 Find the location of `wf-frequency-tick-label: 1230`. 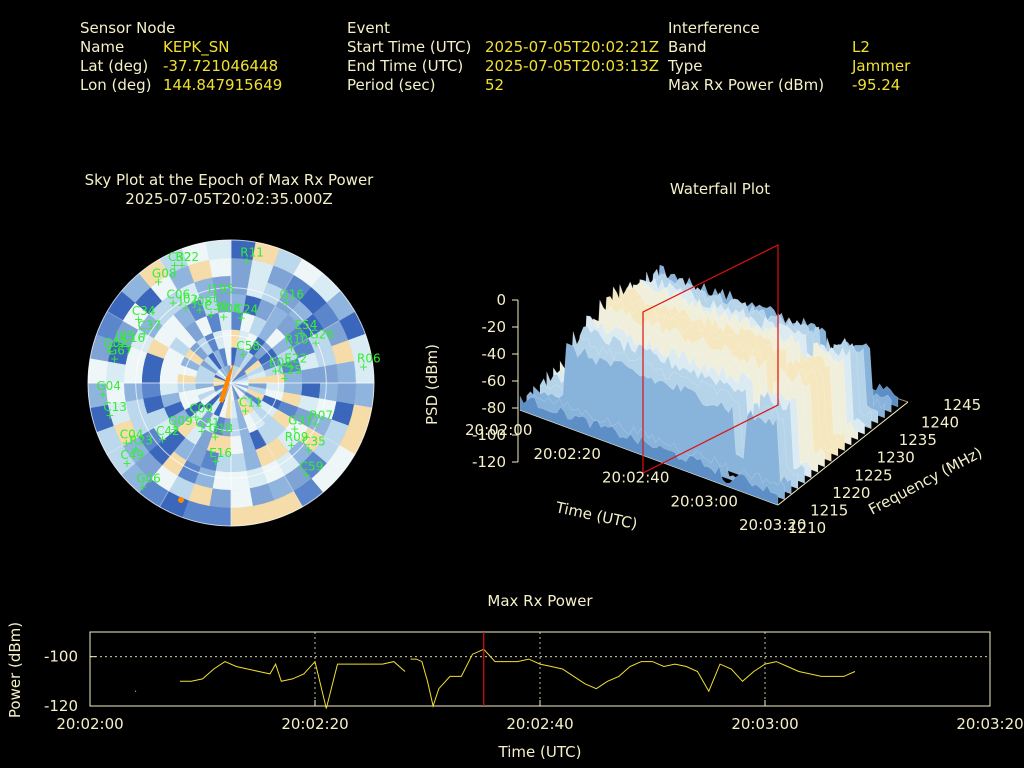

wf-frequency-tick-label: 1230 is located at coordinates (896, 458).